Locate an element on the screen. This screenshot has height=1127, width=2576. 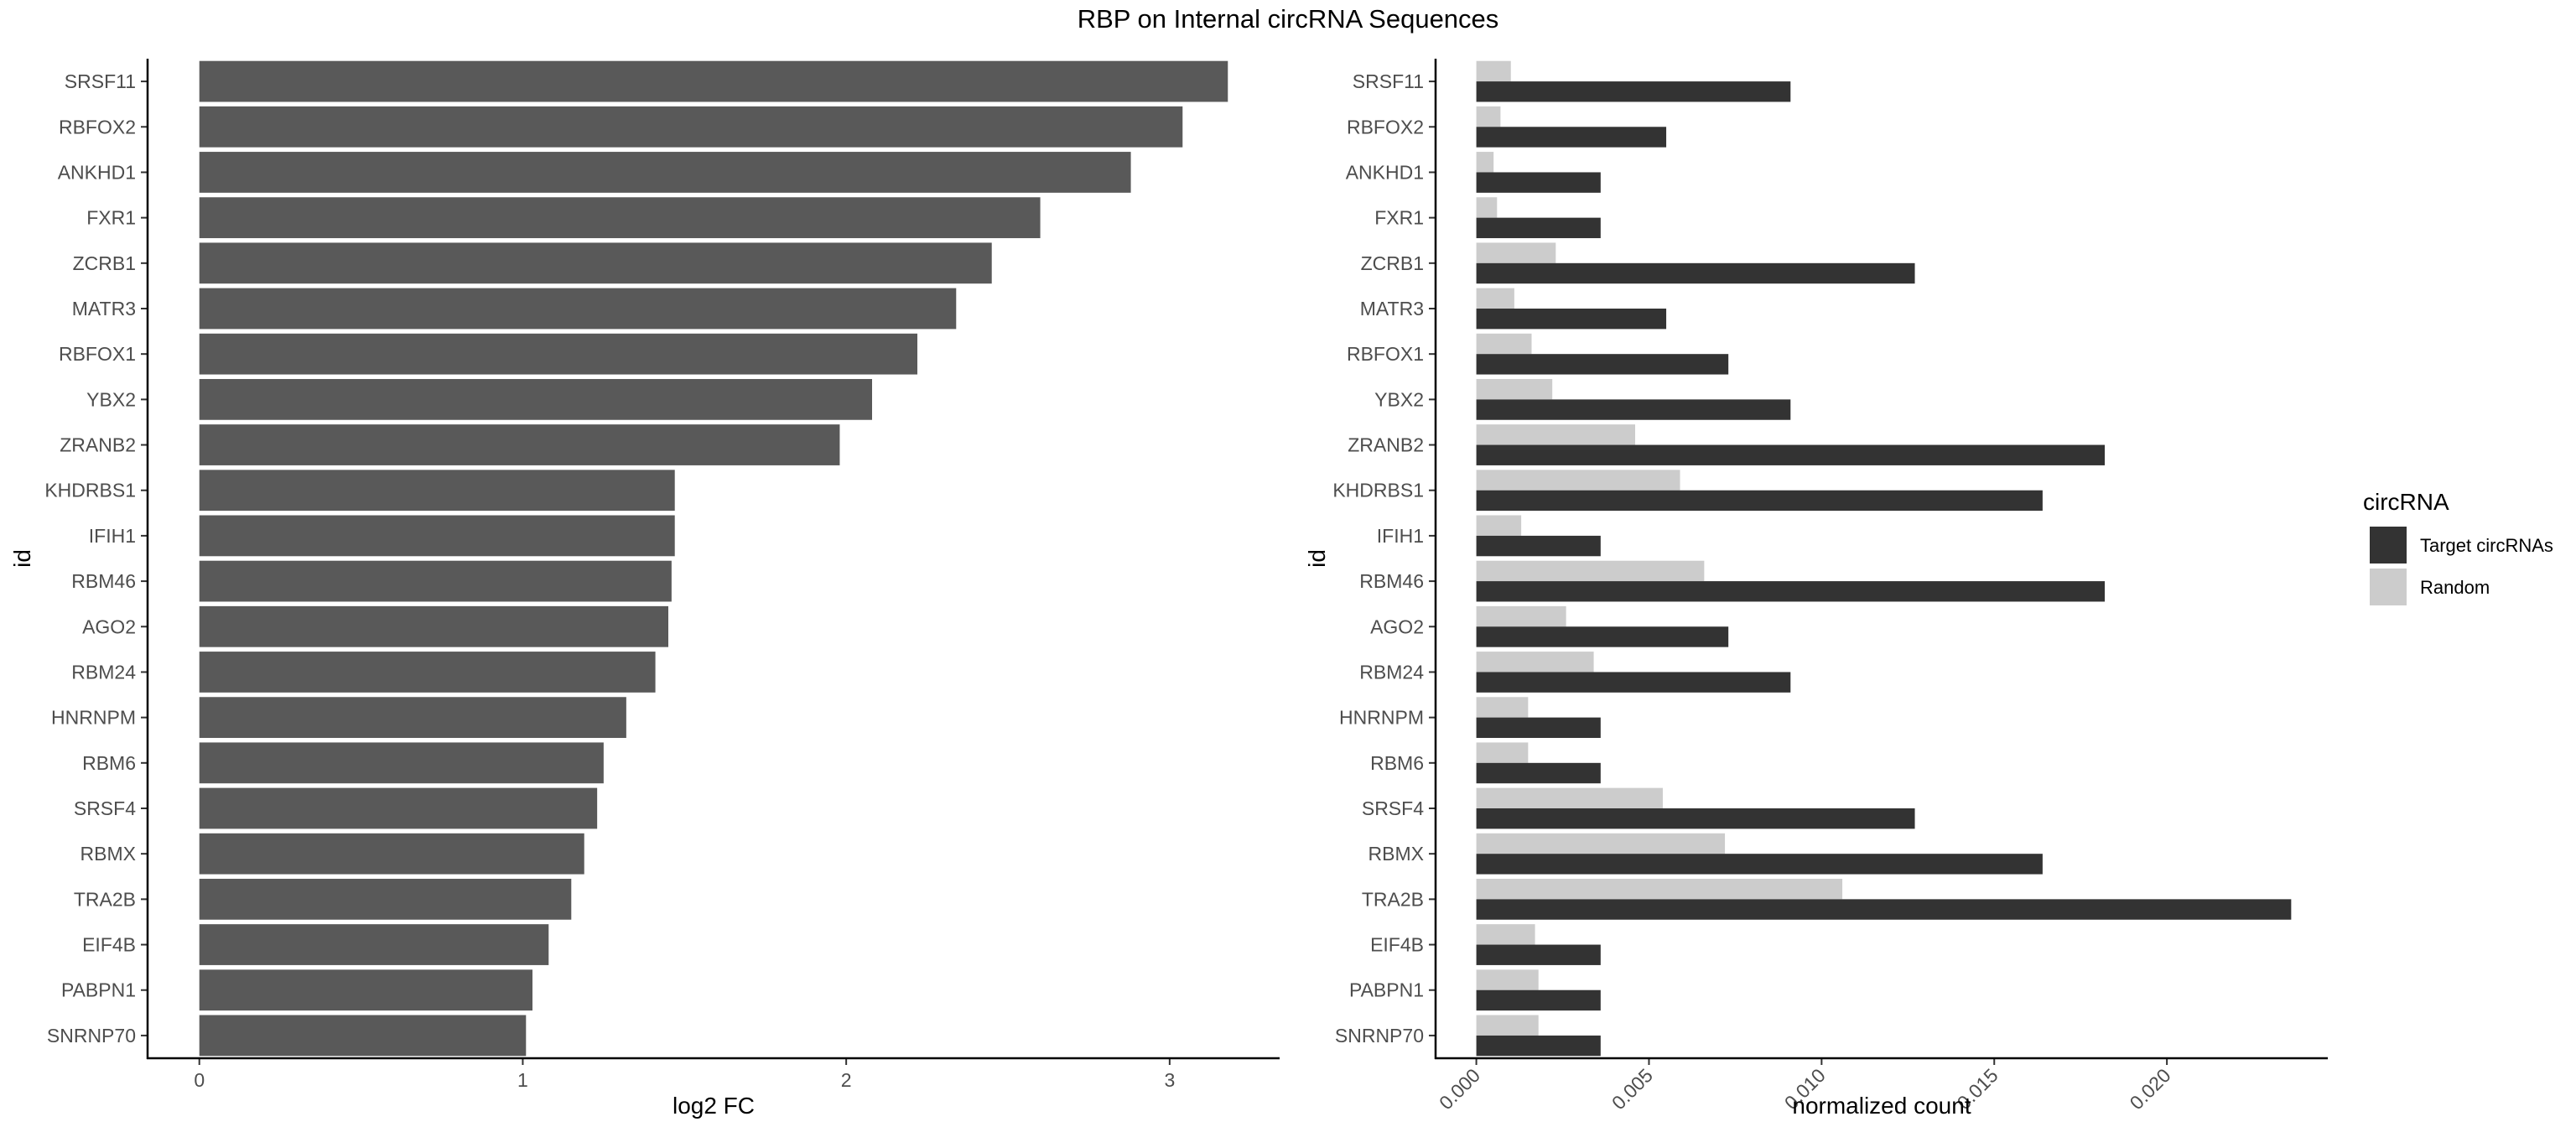
bar-random-srsf11 is located at coordinates (1493, 71).